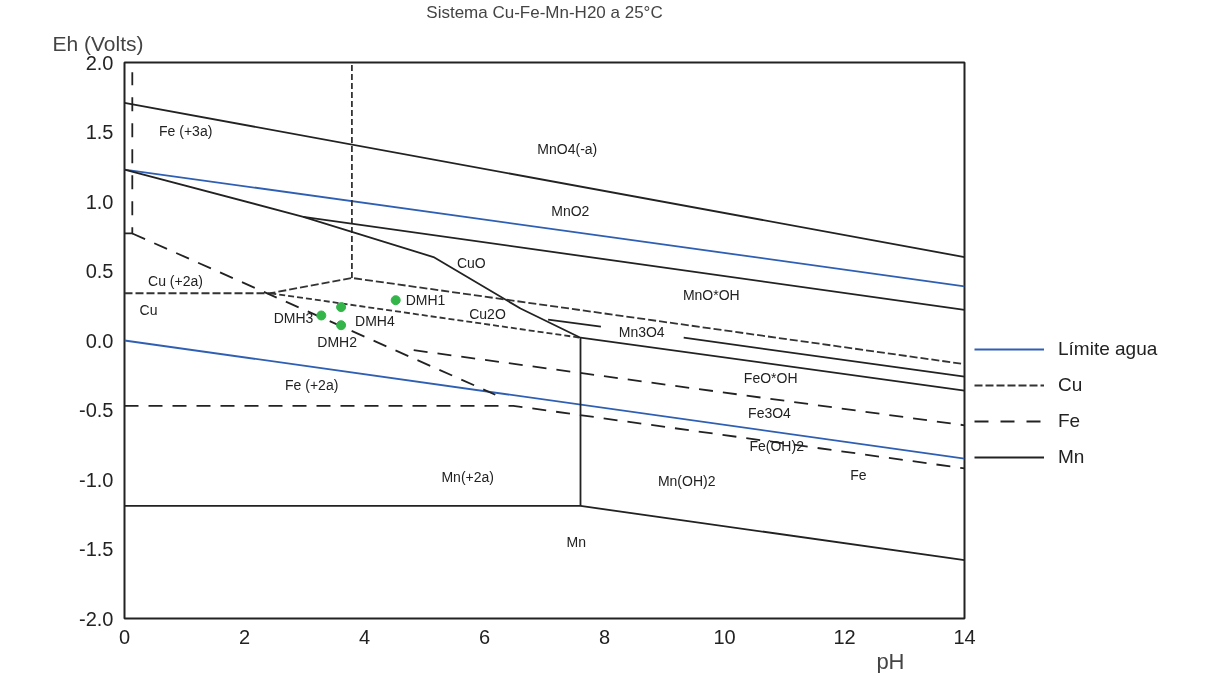 This screenshot has height=696, width=1207. I want to click on y-tick-label: 1.0, so click(99, 201).